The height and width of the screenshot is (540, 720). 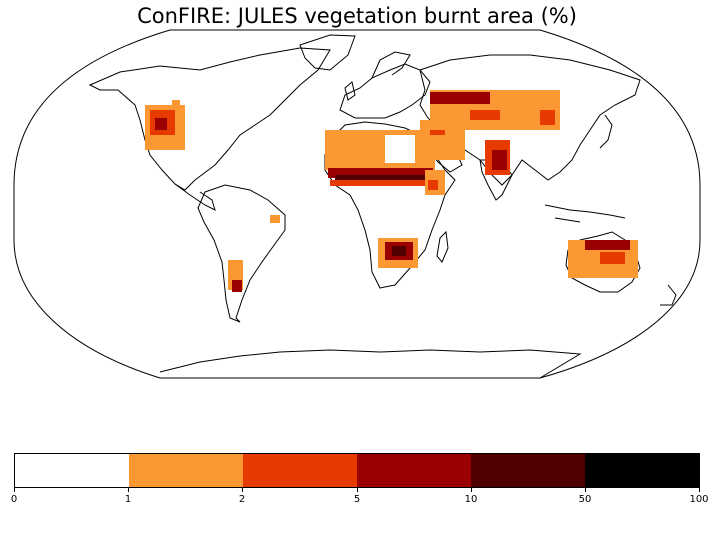 I want to click on tick-label-3: 5, so click(x=357, y=499).